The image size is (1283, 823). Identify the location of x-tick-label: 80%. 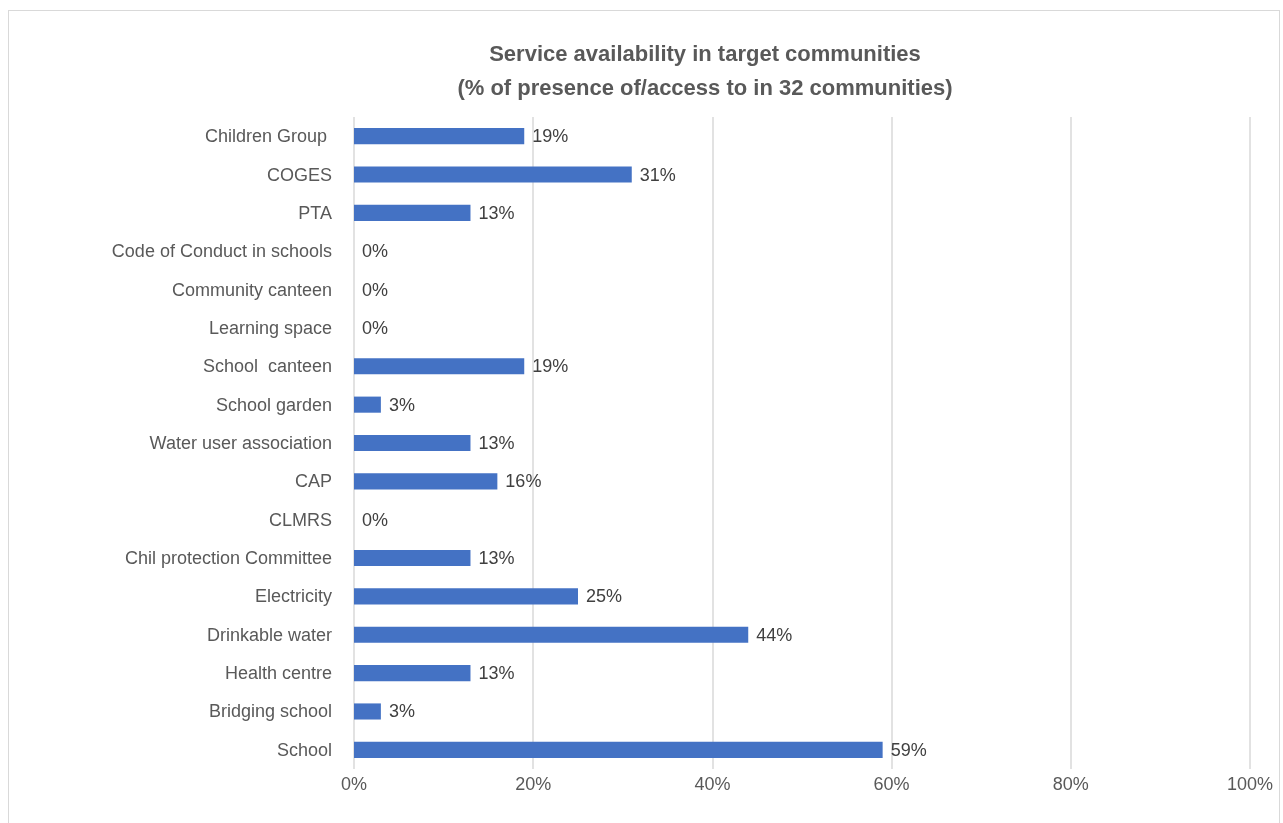
(1070, 784).